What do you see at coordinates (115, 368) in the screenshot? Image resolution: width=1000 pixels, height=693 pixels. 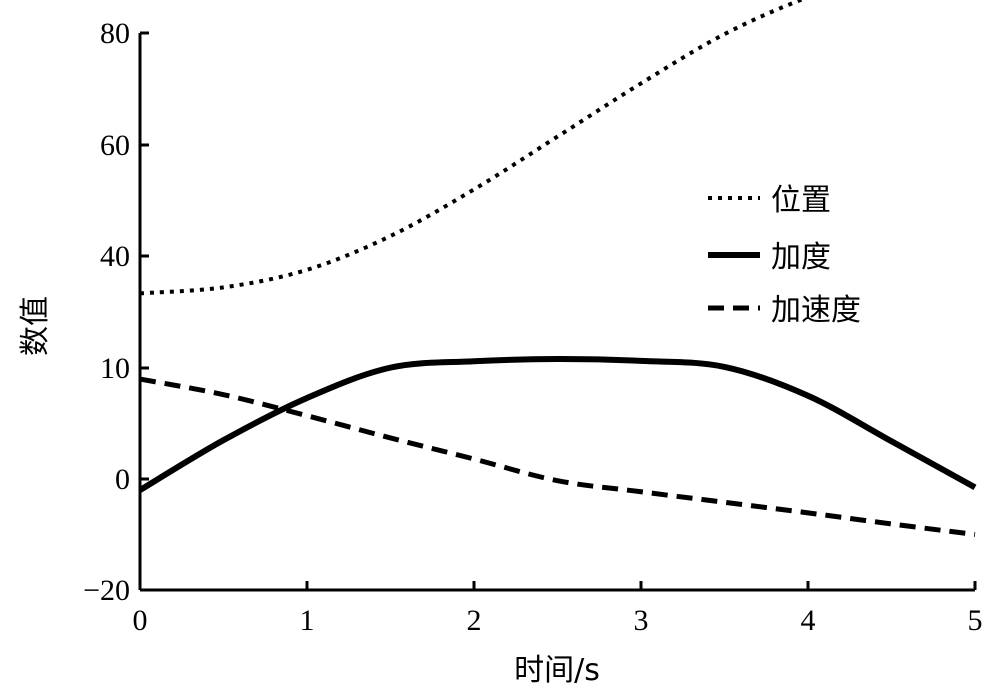 I see `y-tick-label: 10` at bounding box center [115, 368].